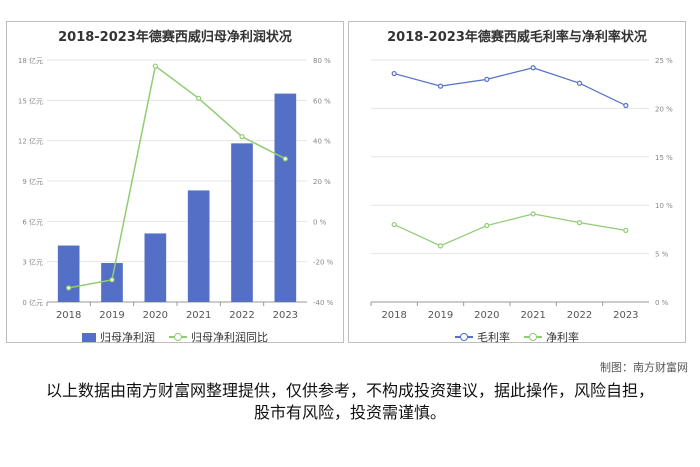 This screenshot has height=467, width=700. Describe the element at coordinates (517, 337) in the screenshot. I see `margin-chart-legend: 毛利率 净利率` at that location.